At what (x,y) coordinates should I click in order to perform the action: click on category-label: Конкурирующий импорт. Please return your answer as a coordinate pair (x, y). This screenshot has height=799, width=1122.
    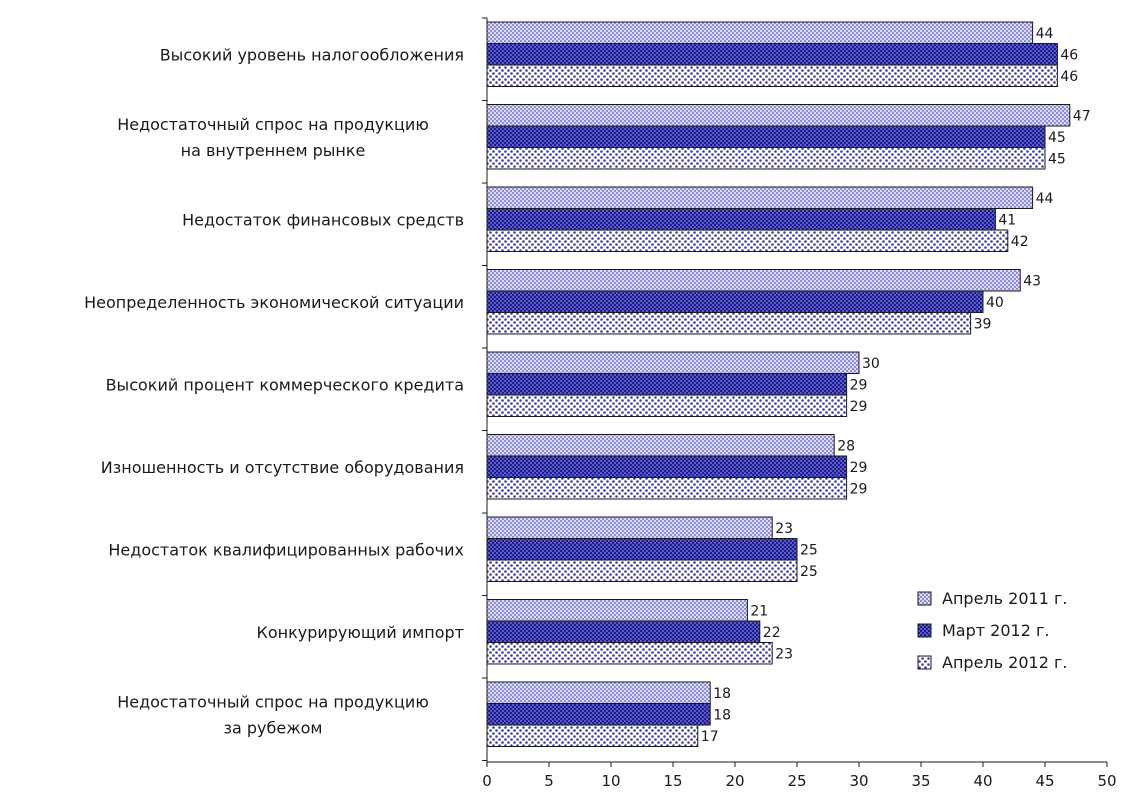
    Looking at the image, I should click on (360, 632).